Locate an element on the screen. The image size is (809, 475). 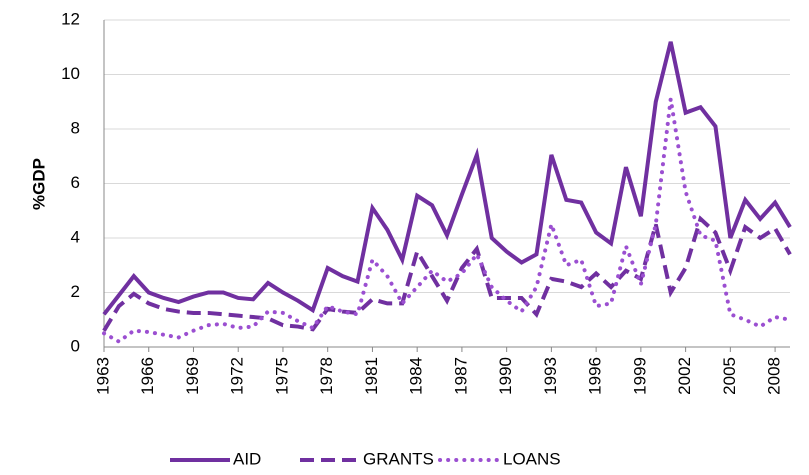
x-tick-label: 1987 is located at coordinates (460, 376).